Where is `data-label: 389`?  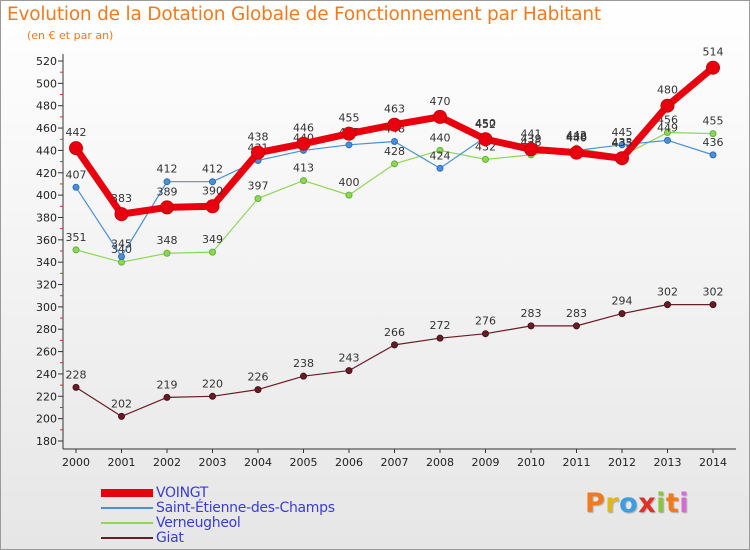 data-label: 389 is located at coordinates (167, 191).